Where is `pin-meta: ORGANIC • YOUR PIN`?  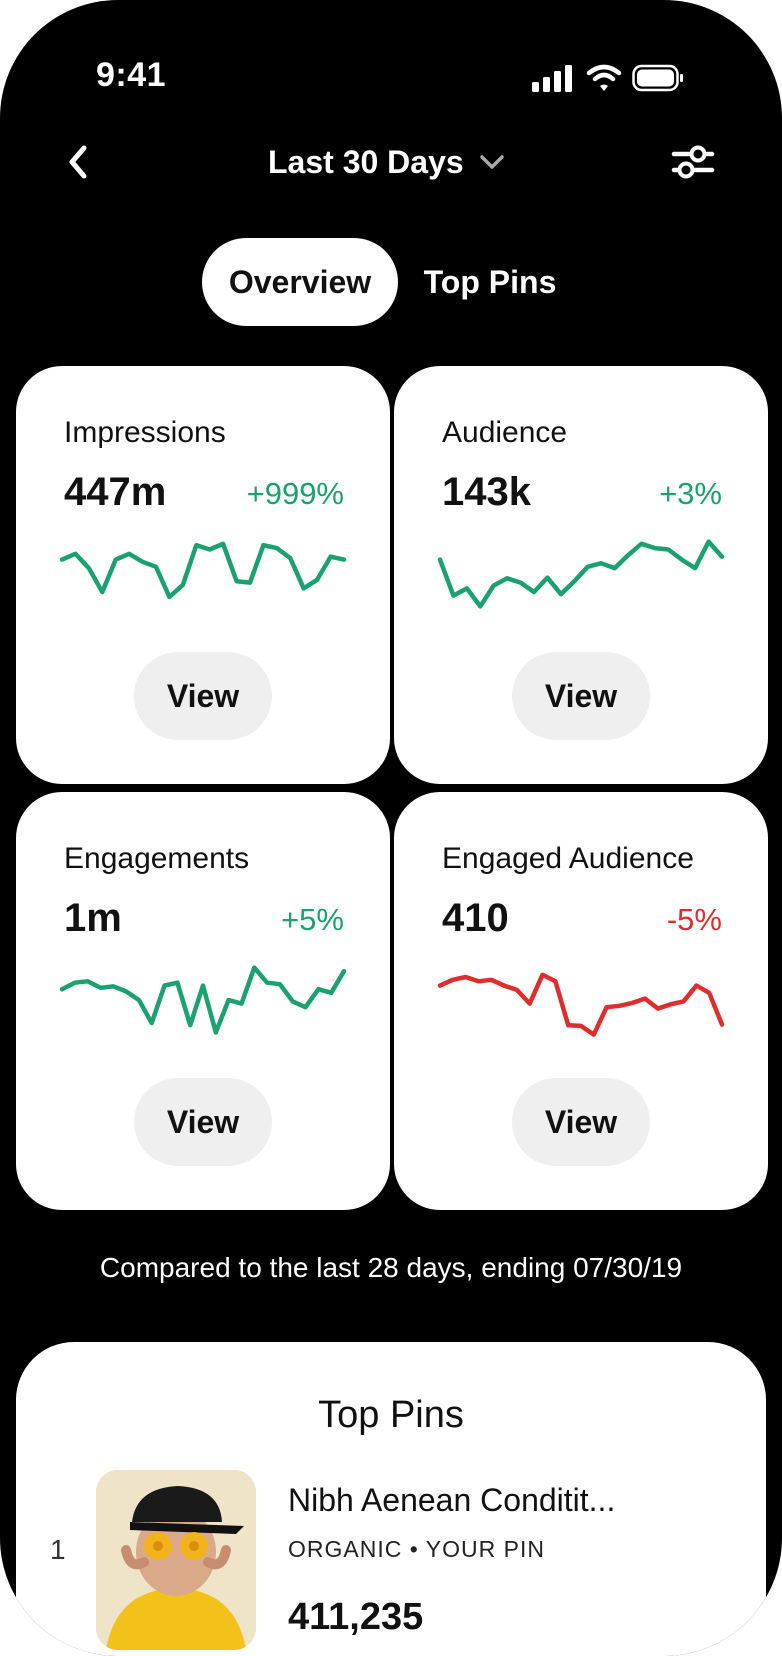
pin-meta: ORGANIC • YOUR PIN is located at coordinates (416, 1549).